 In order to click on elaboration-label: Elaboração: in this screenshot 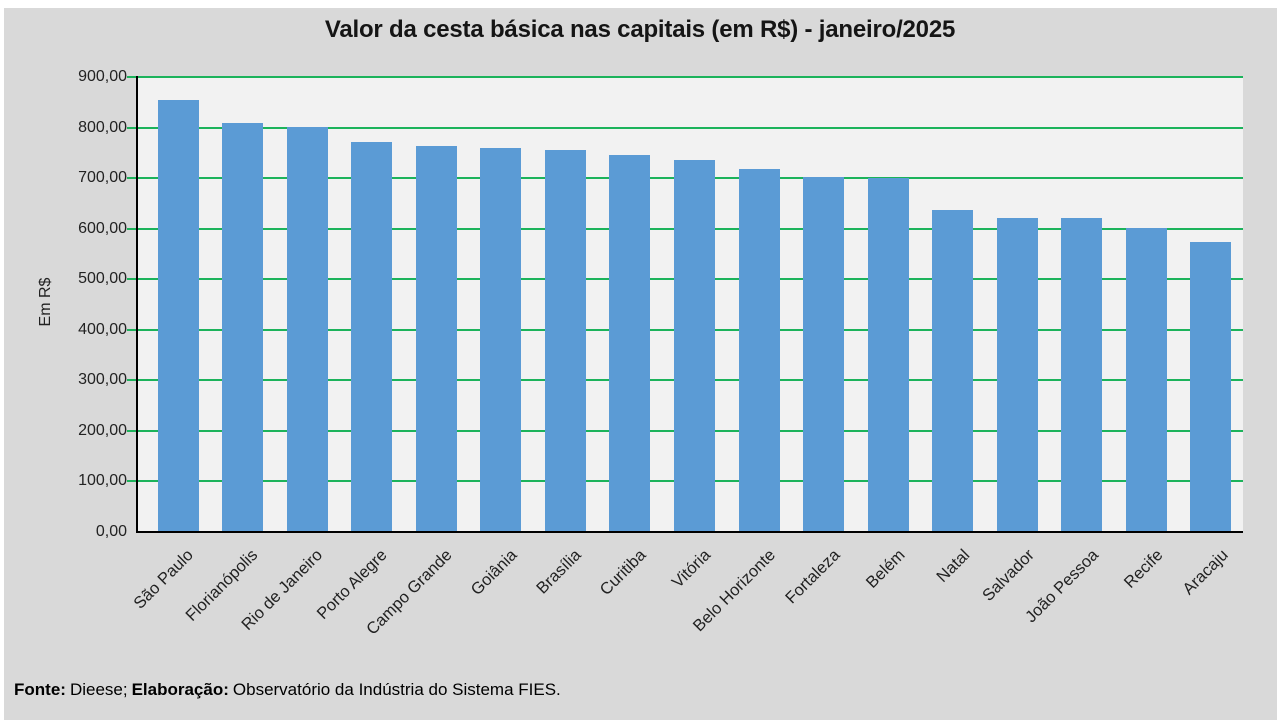, I will do `click(180, 689)`.